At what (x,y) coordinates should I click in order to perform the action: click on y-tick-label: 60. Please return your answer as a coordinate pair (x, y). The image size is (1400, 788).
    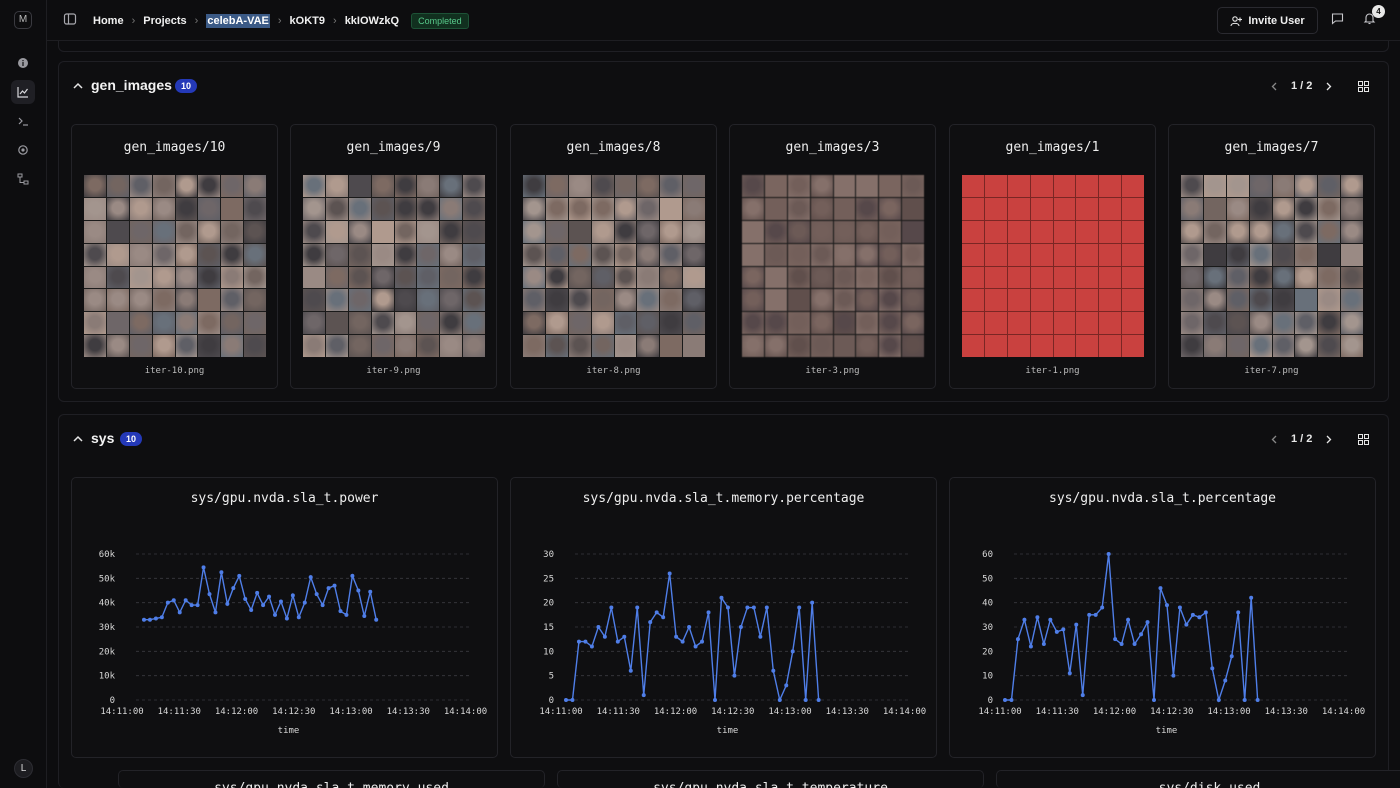
    Looking at the image, I should click on (987, 555).